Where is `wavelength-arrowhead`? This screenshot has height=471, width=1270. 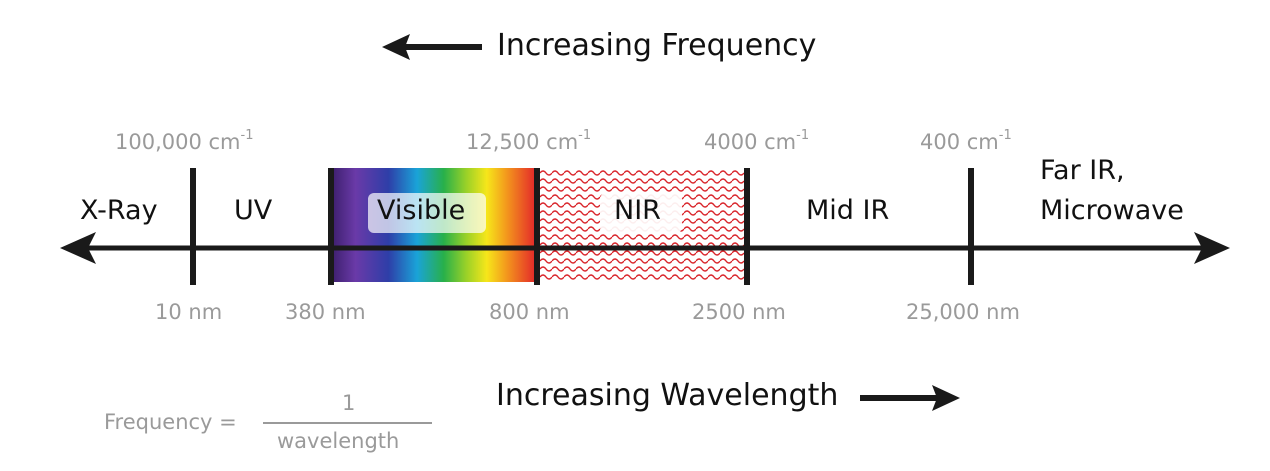 wavelength-arrowhead is located at coordinates (946, 398).